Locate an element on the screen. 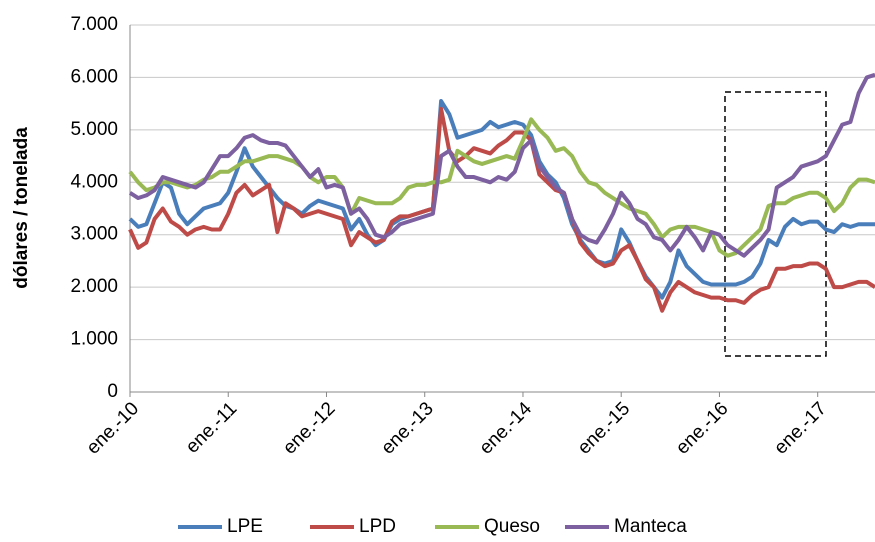 The image size is (875, 542). x-tick-label: ene.-17 is located at coordinates (800, 428).